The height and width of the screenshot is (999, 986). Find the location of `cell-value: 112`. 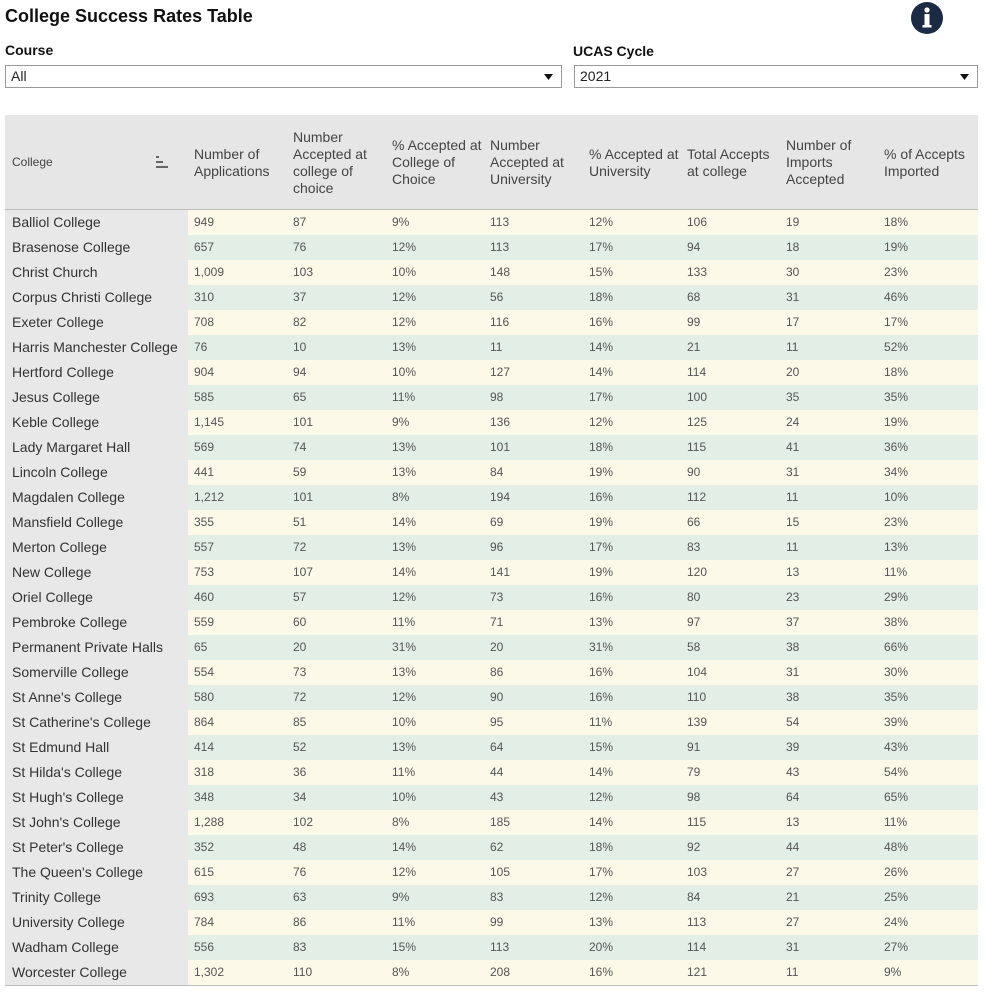

cell-value: 112 is located at coordinates (697, 497).